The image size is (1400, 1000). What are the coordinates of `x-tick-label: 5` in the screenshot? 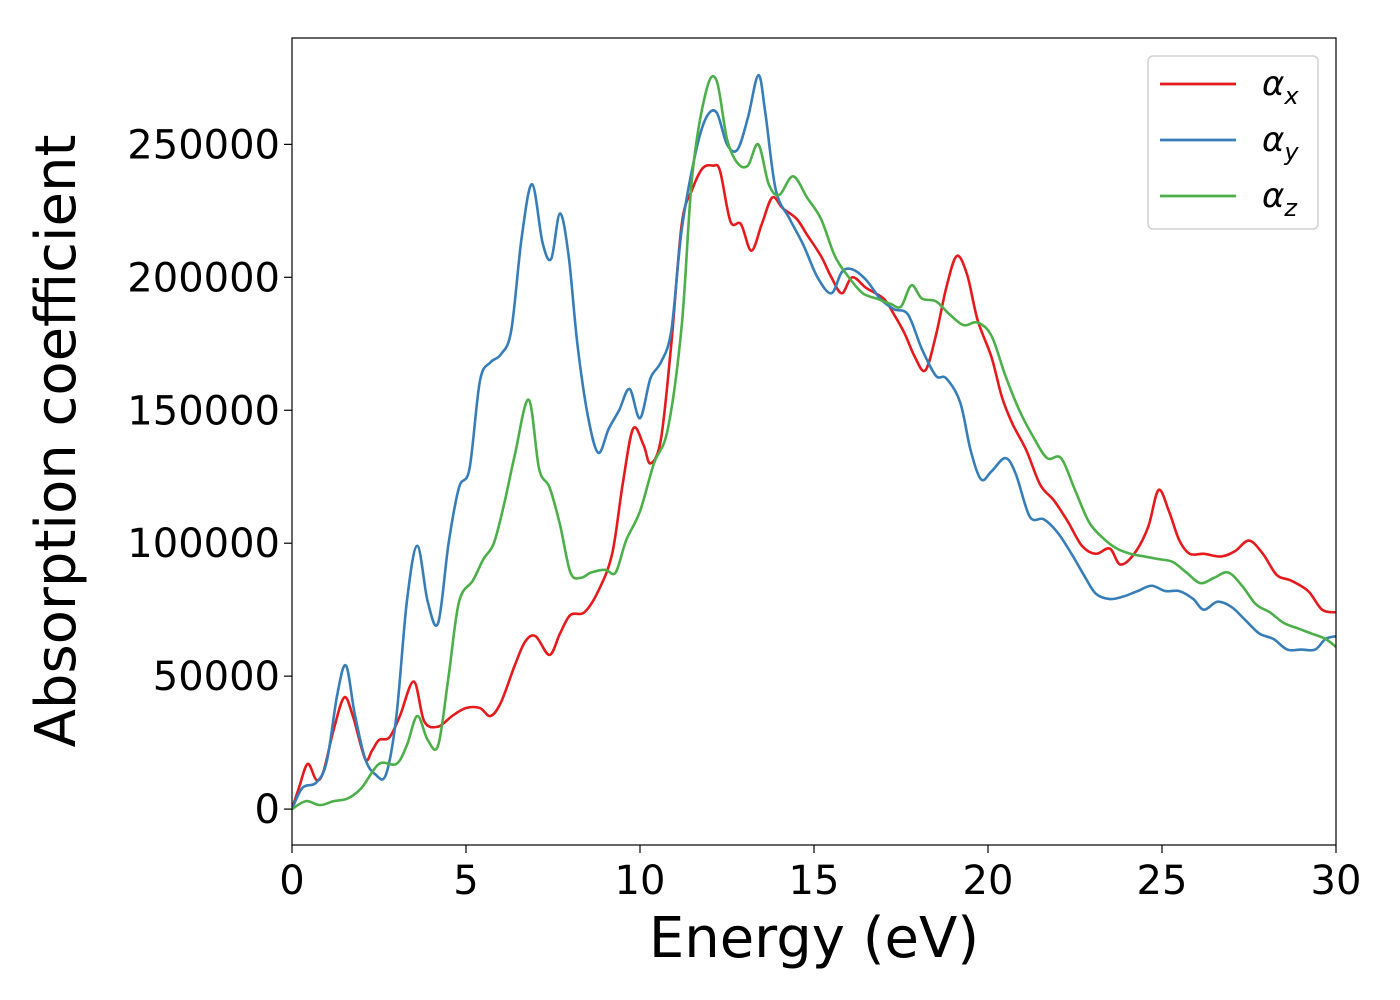 It's located at (465, 881).